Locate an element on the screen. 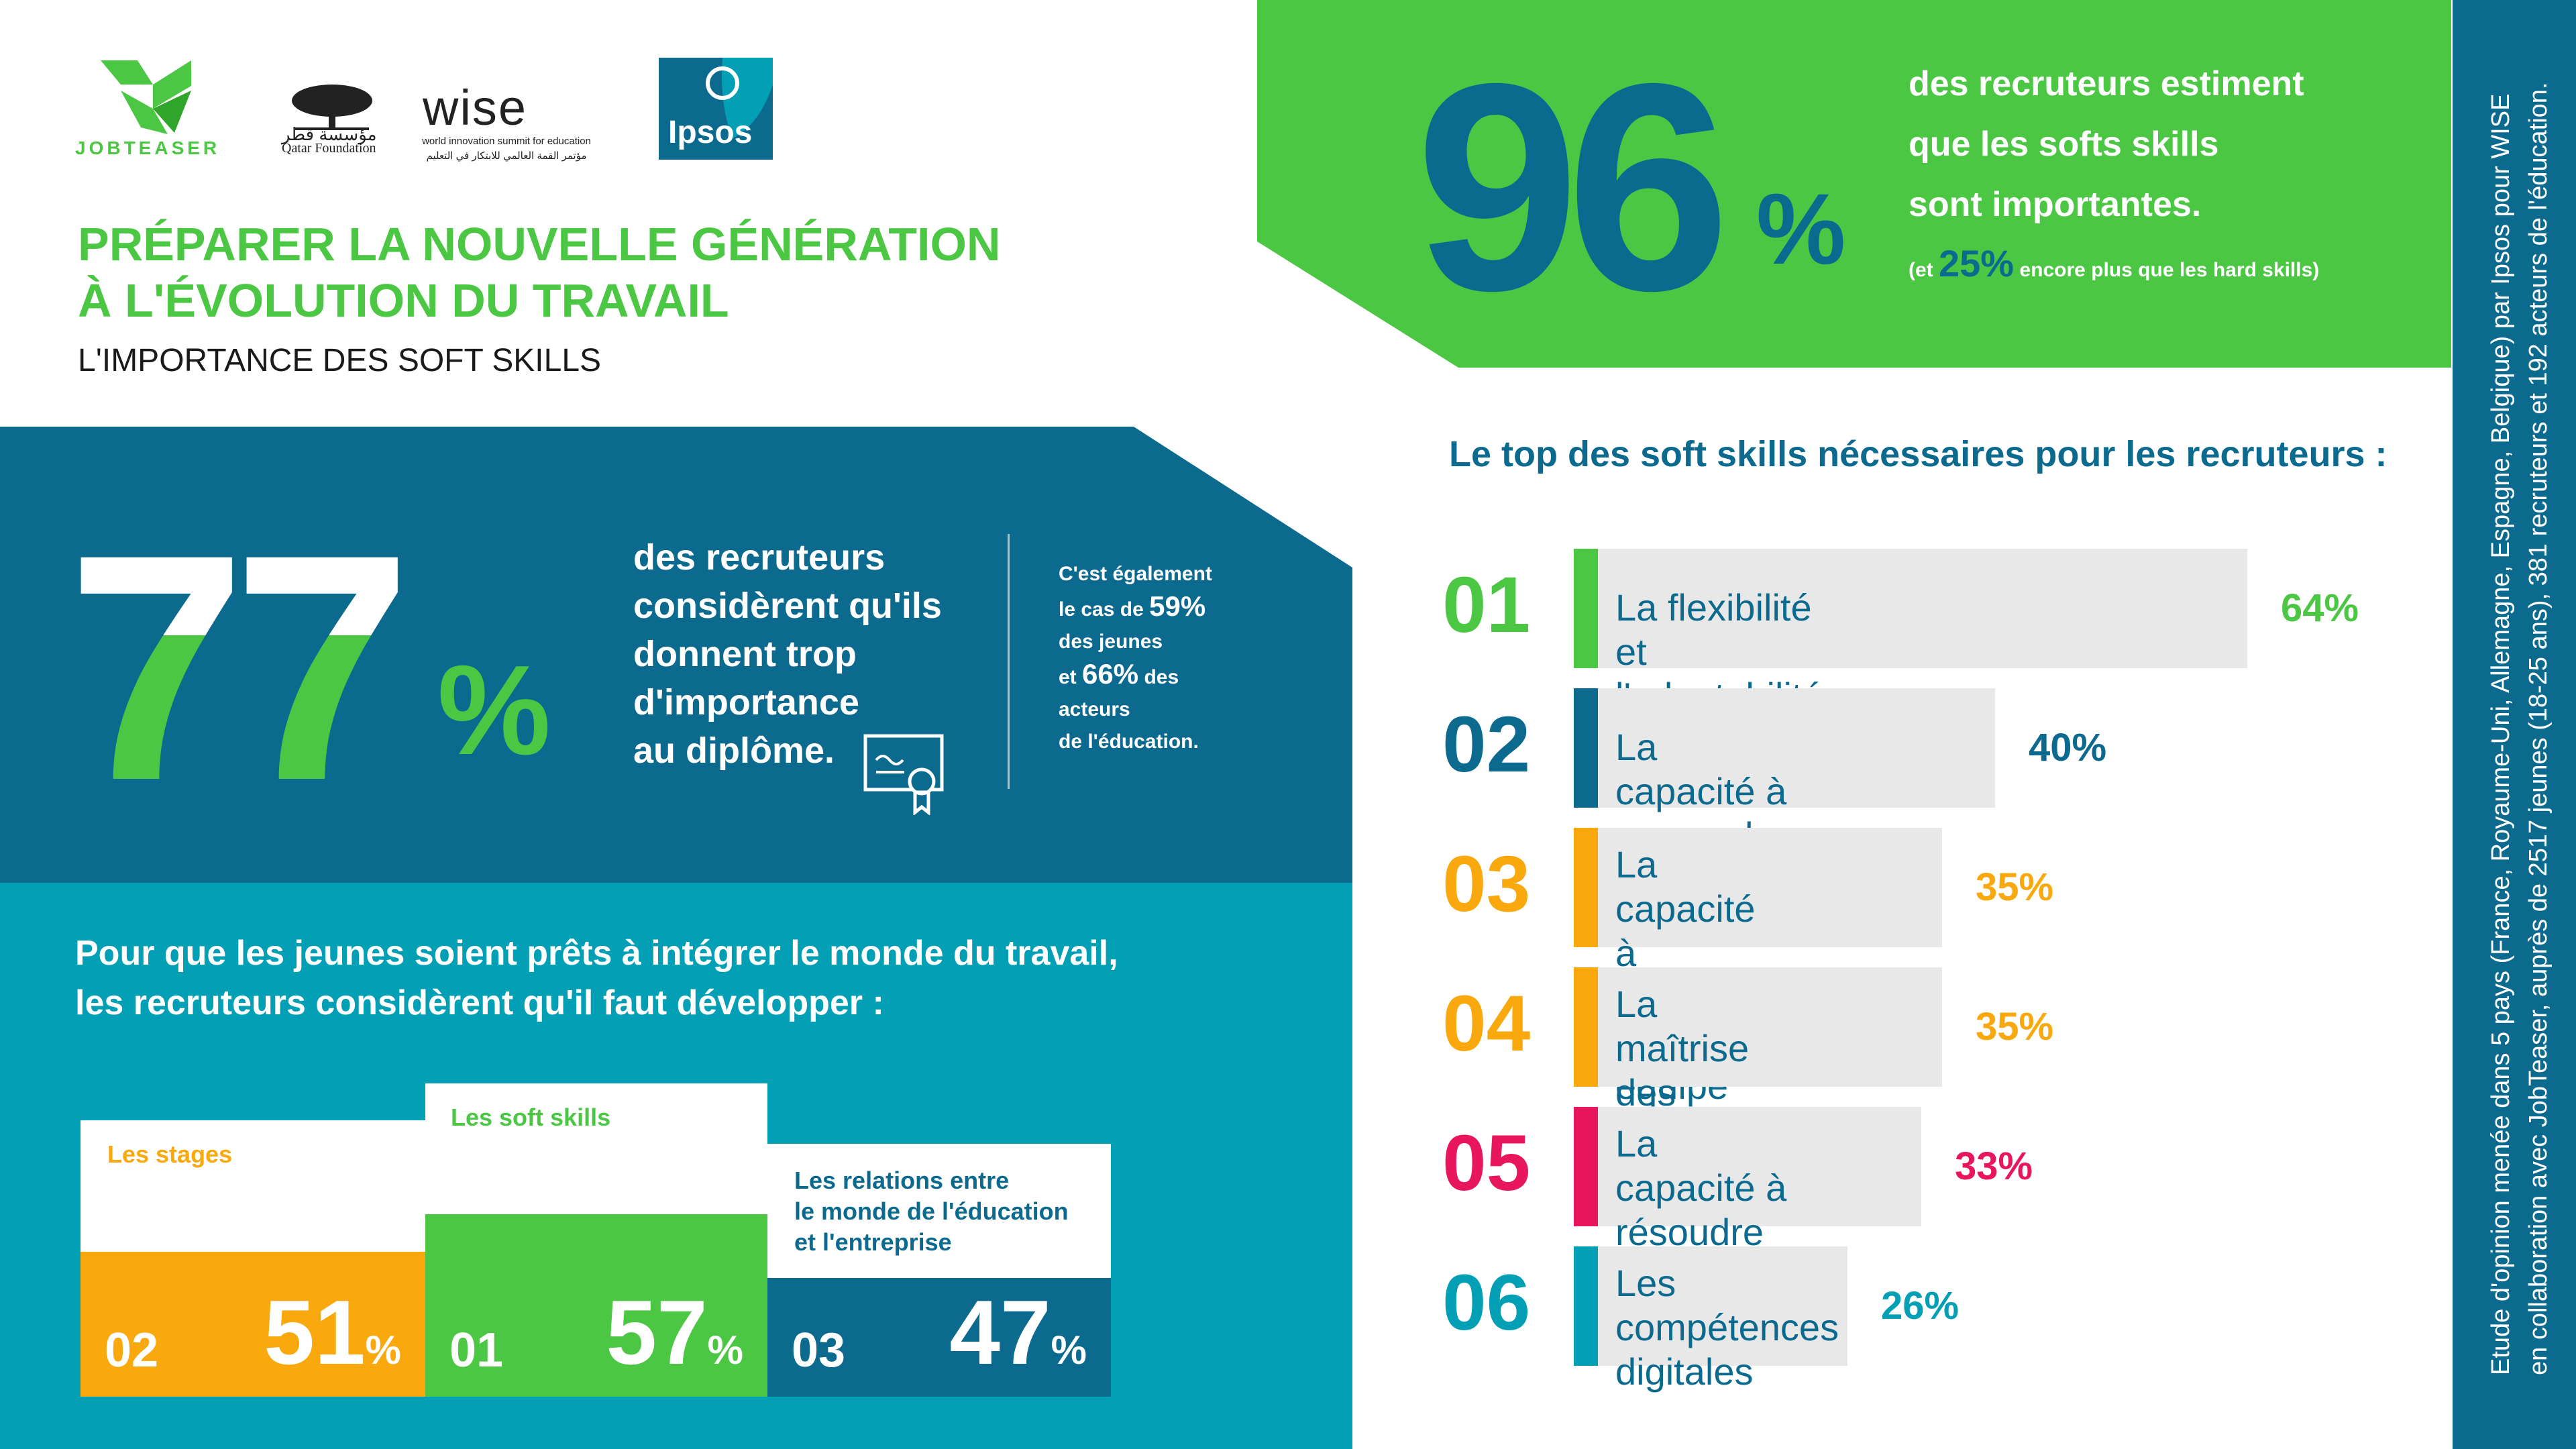  skill-rank: 06 is located at coordinates (1486, 1302).